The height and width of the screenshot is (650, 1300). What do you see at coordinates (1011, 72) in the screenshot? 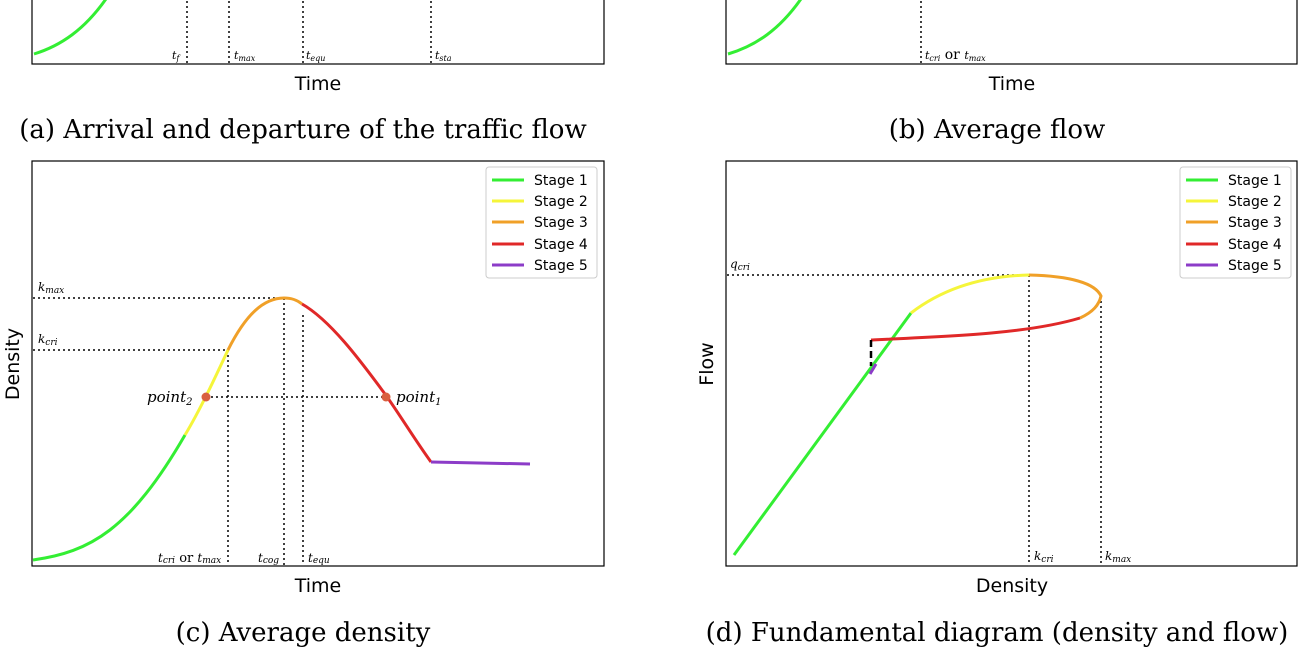
I see `panel-b: tcri or tmax Time (b) Average flow` at bounding box center [1011, 72].